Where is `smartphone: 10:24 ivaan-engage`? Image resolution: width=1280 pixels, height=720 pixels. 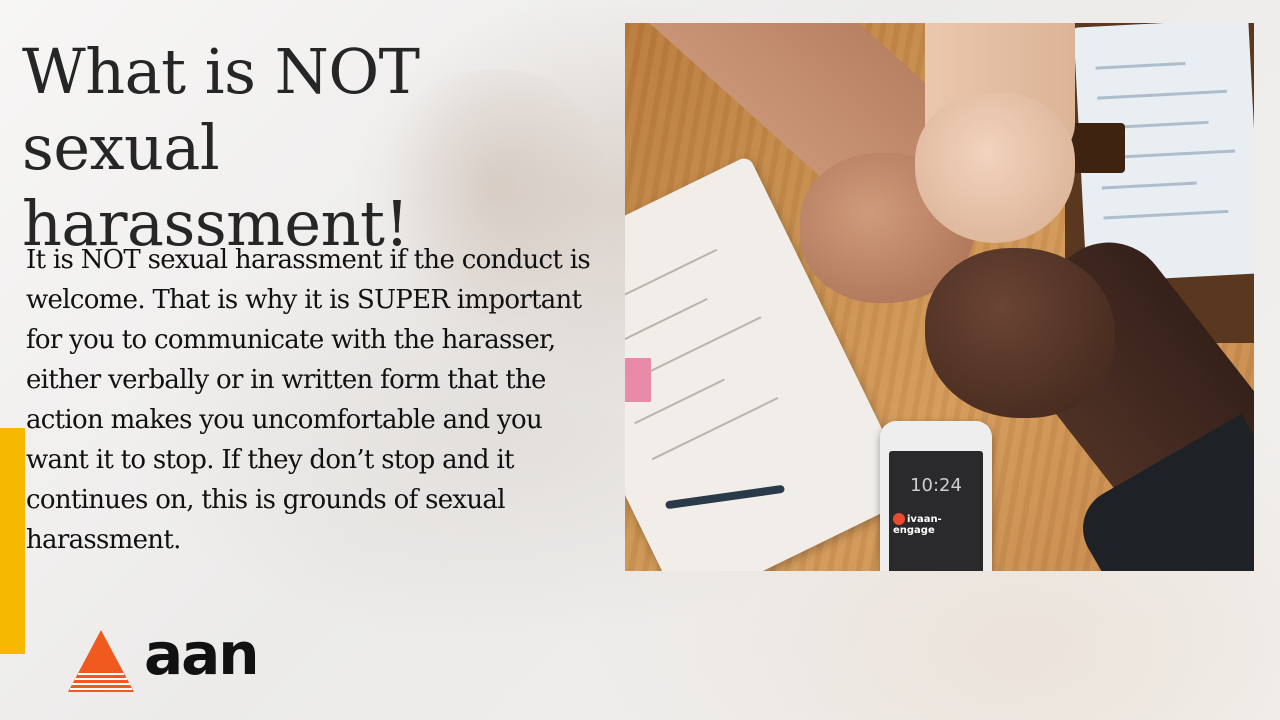 smartphone: 10:24 ivaan-engage is located at coordinates (936, 496).